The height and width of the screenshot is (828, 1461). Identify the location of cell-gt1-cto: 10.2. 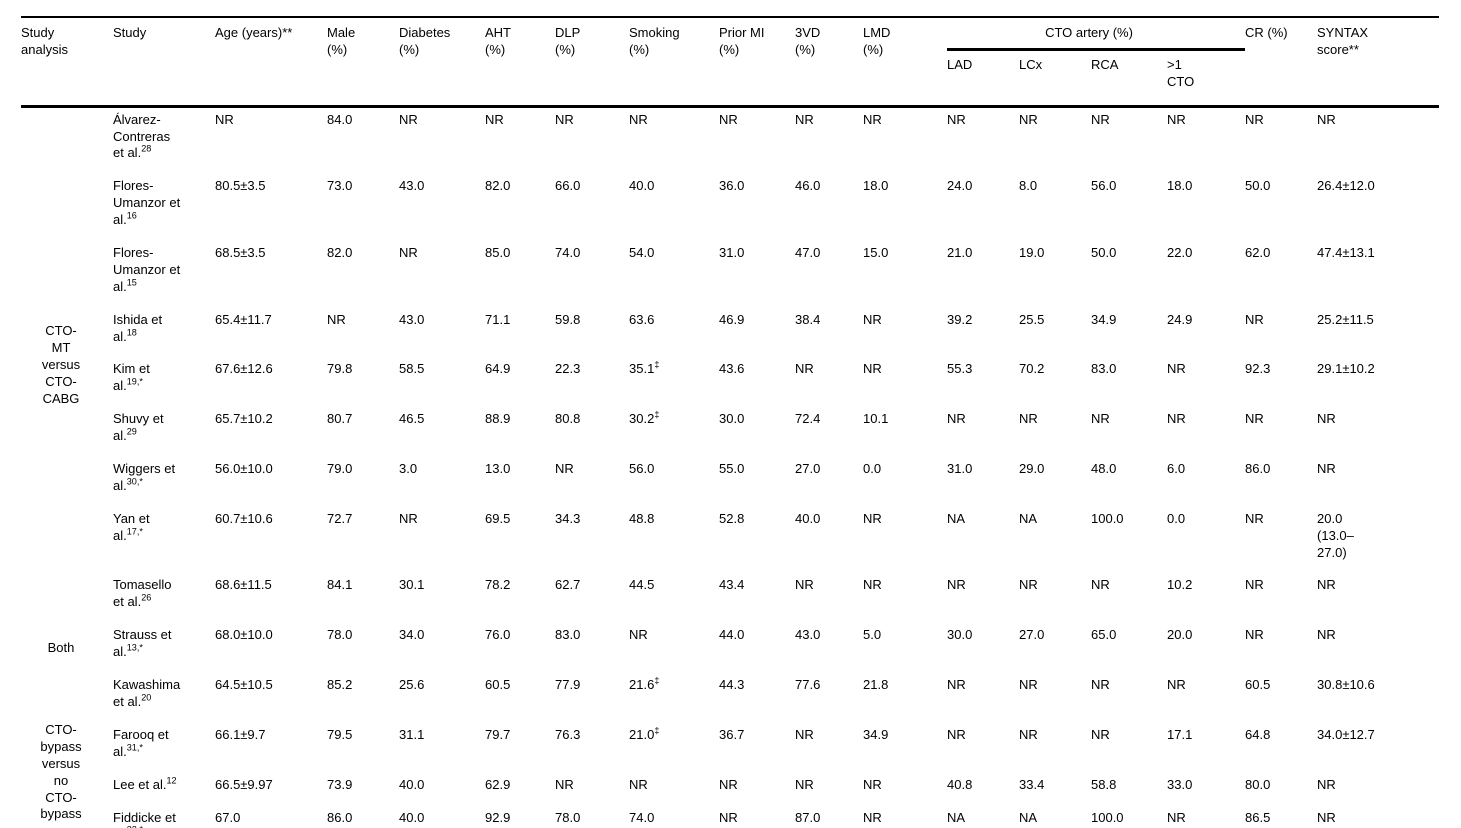
(1180, 585).